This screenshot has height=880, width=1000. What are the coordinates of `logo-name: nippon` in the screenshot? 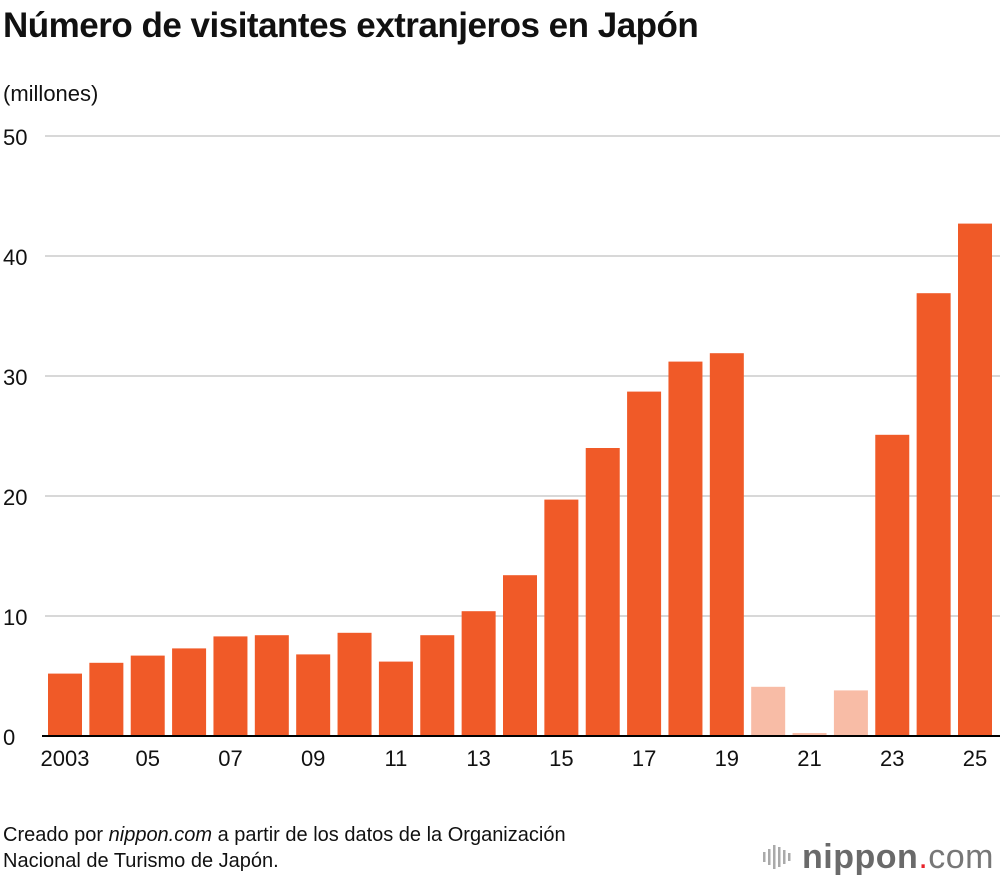 It's located at (860, 857).